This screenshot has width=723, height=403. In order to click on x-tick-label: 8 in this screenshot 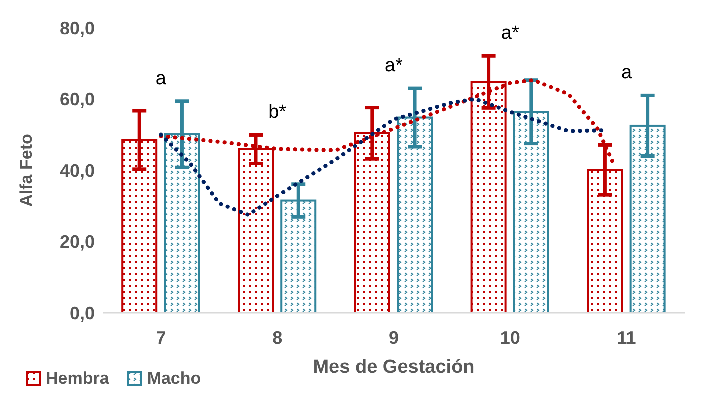, I will do `click(277, 338)`.